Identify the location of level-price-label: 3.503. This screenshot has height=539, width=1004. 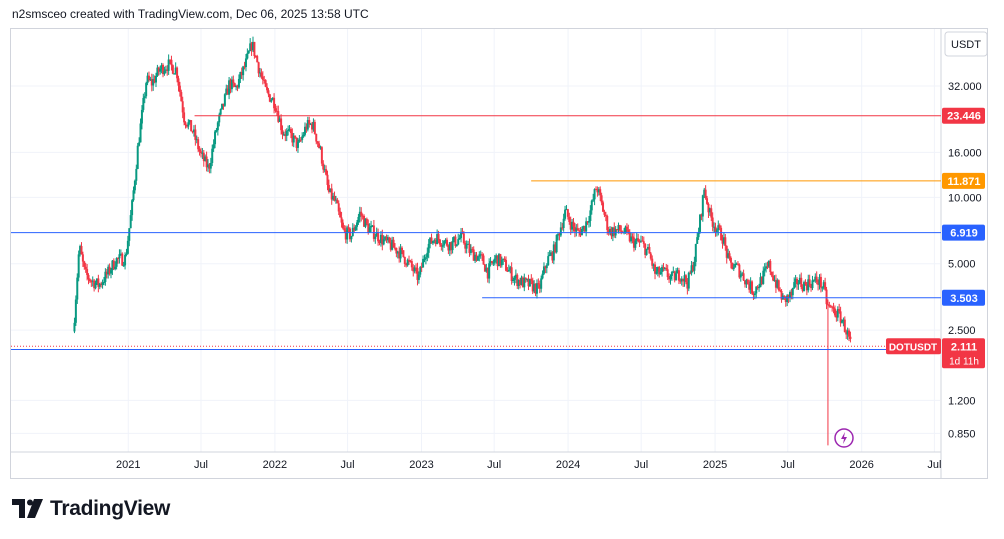
(964, 299).